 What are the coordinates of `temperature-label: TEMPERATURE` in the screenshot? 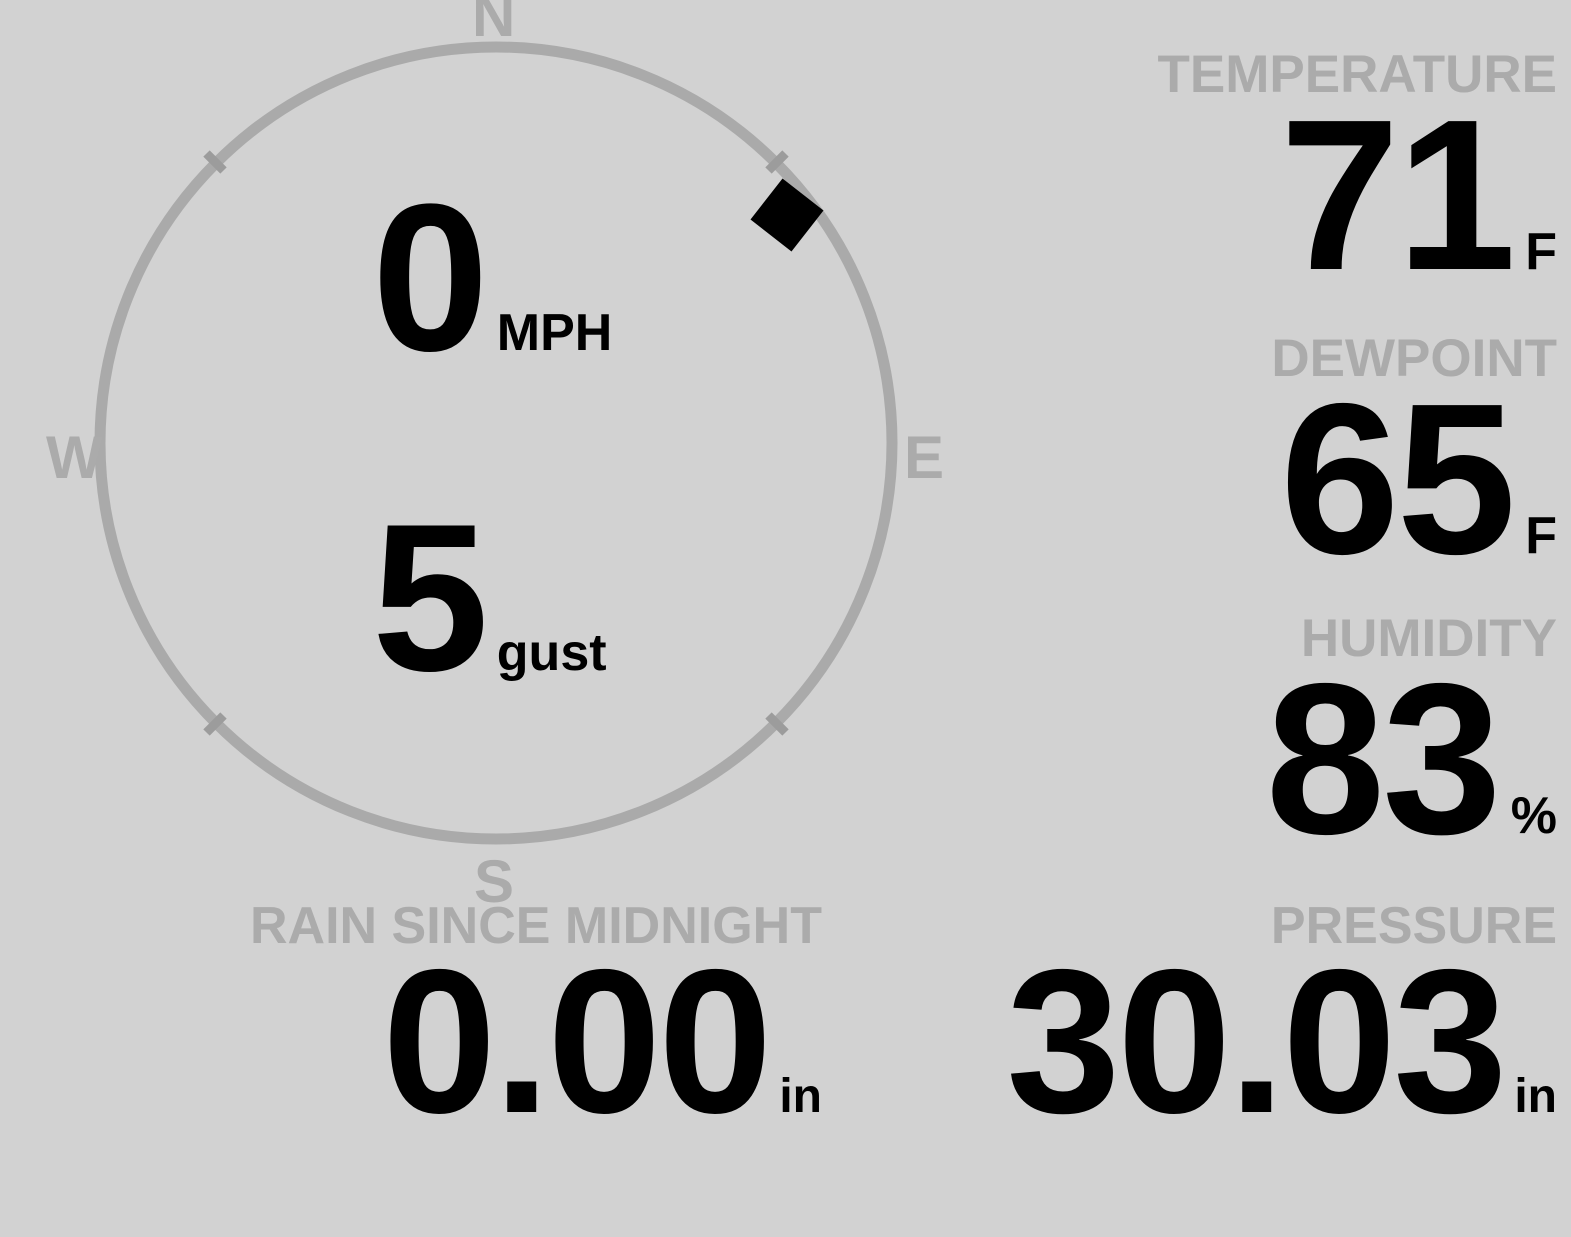 It's located at (1357, 74).